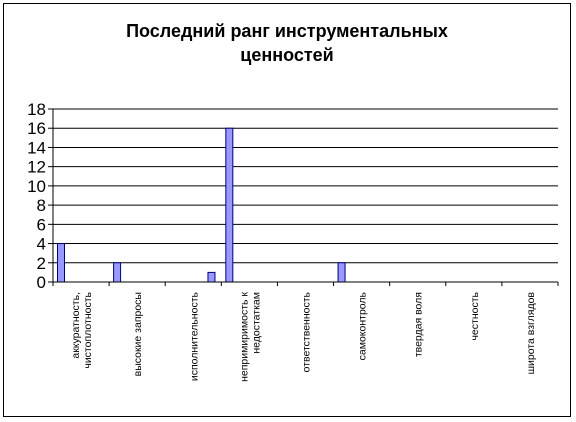 This screenshot has width=576, height=422. Describe the element at coordinates (41, 244) in the screenshot. I see `y-tick-label: 4` at that location.